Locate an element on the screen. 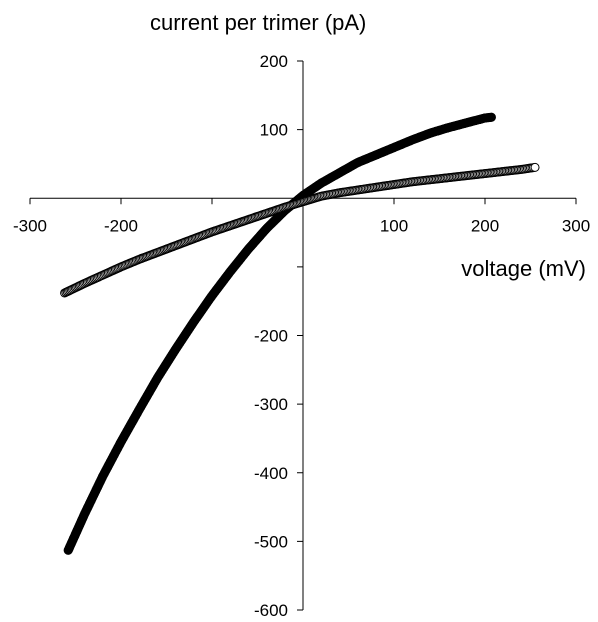 Image resolution: width=598 pixels, height=622 pixels. y-axis-title: current per trimer (pA) is located at coordinates (258, 22).